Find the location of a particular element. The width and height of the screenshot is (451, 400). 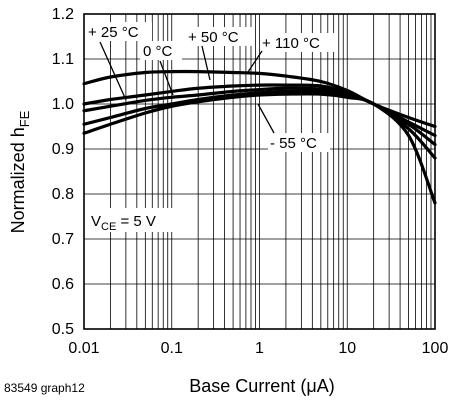

vce-sub: CE is located at coordinates (108, 227).